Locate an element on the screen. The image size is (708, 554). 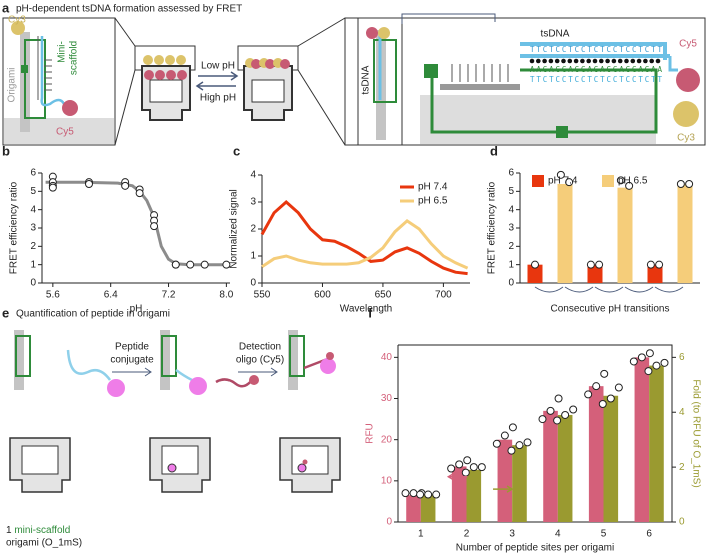
y2-tick-label: 4 is located at coordinates (682, 412).